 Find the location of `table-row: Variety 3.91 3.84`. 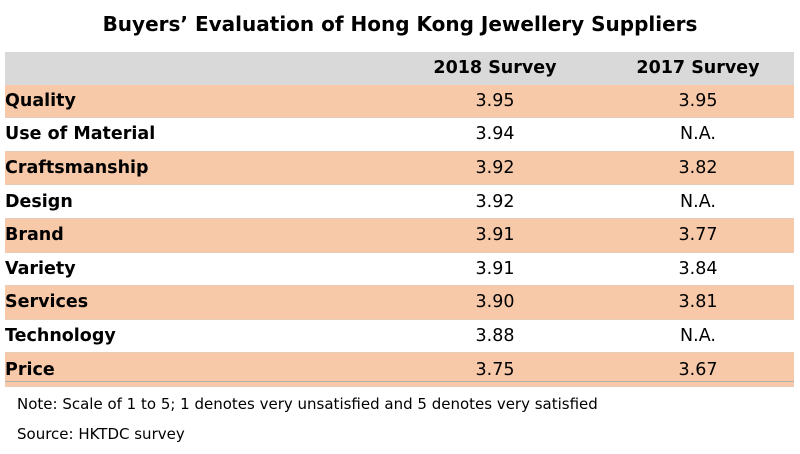

table-row: Variety 3.91 3.84 is located at coordinates (399, 269).